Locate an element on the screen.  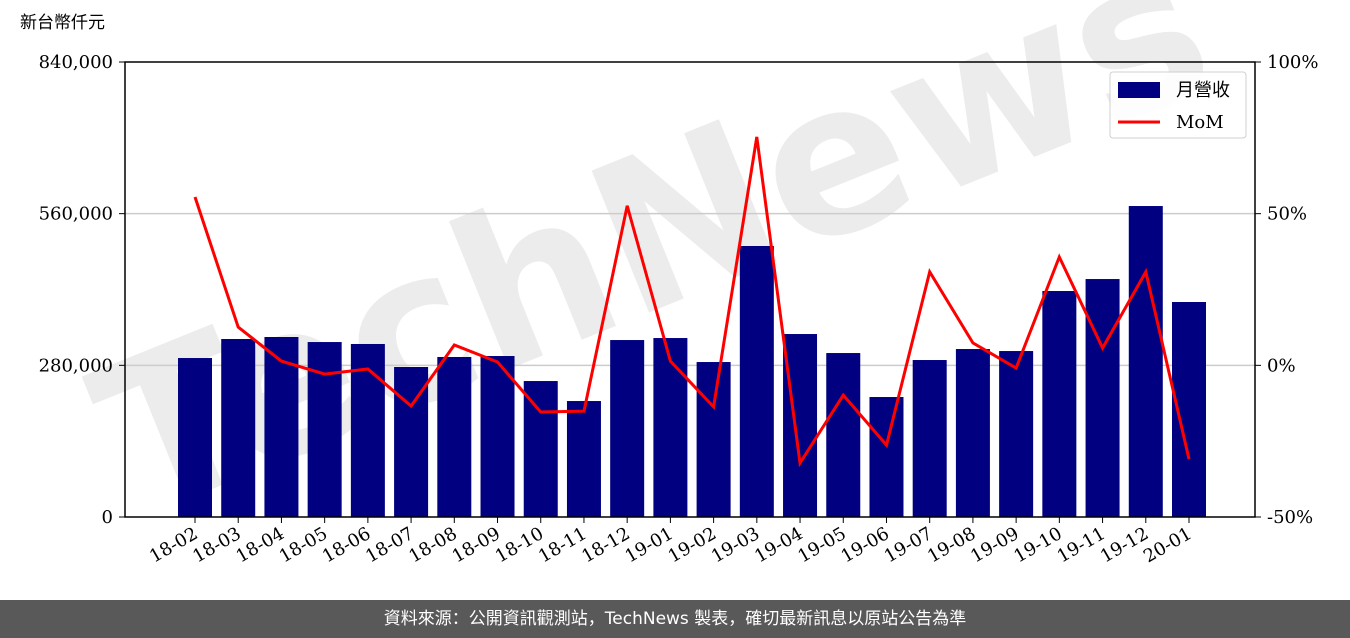
x-tick-label: 19-05 is located at coordinates (821, 545).